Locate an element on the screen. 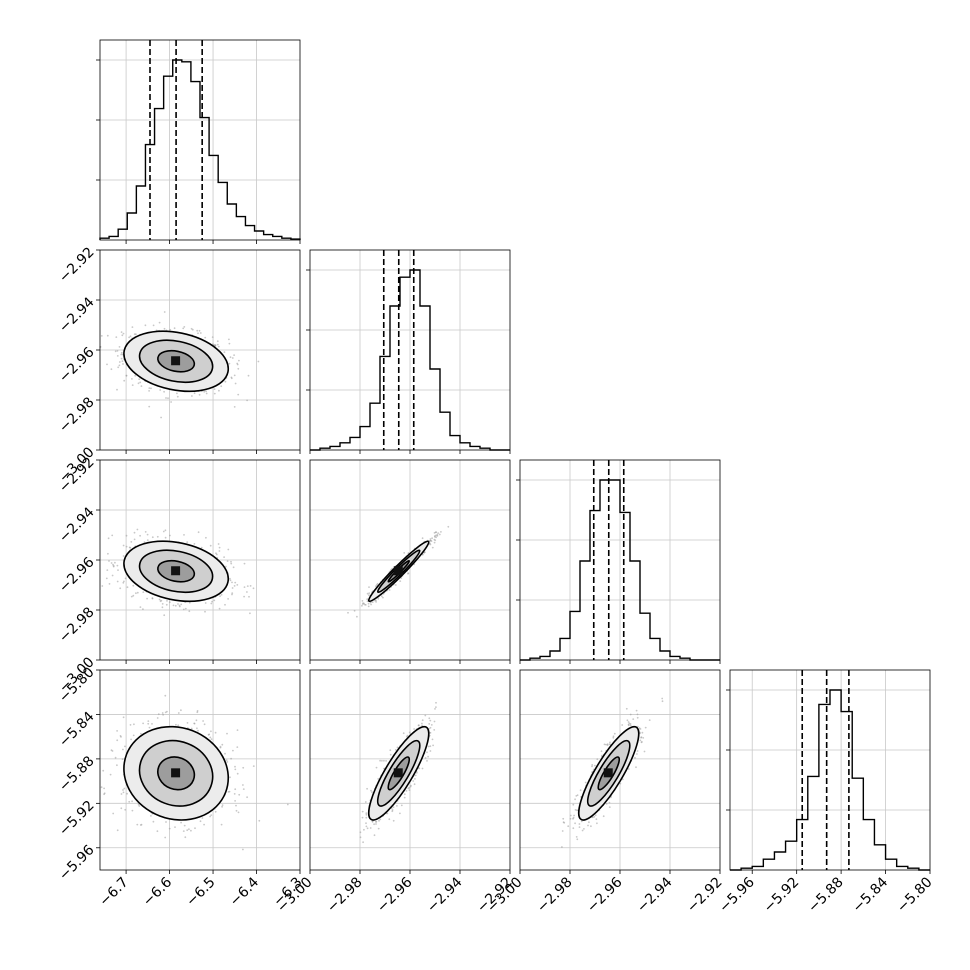  density-peak-cell is located at coordinates (176, 361).